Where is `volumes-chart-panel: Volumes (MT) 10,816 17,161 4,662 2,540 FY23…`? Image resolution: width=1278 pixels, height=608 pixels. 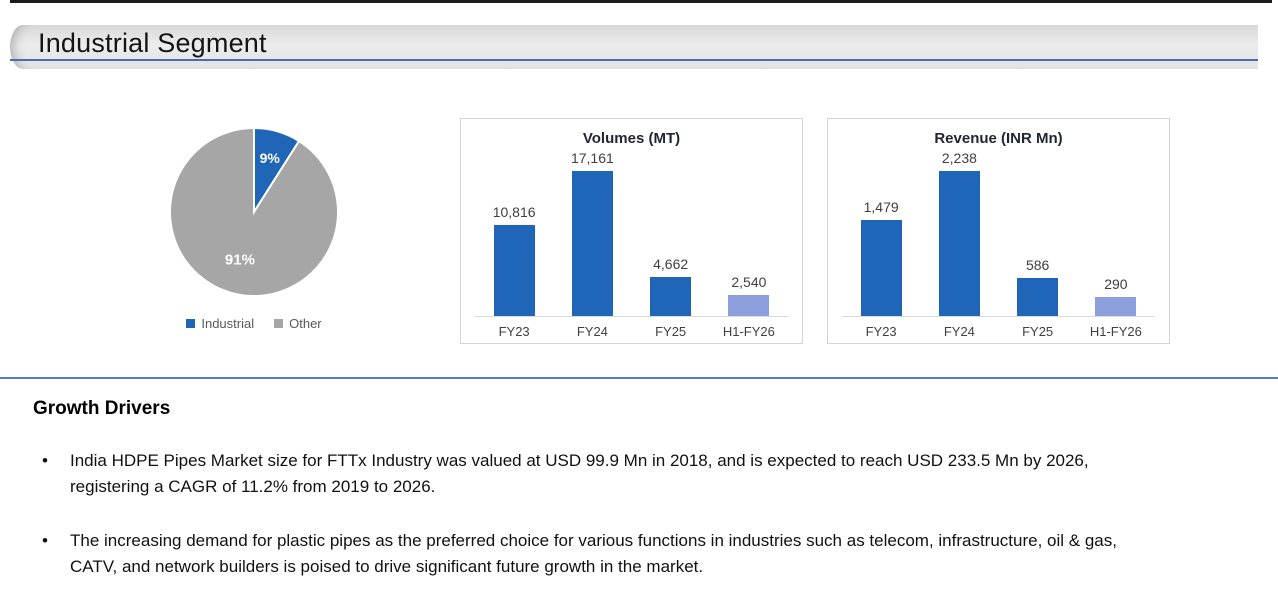 volumes-chart-panel: Volumes (MT) 10,816 17,161 4,662 2,540 FY23… is located at coordinates (631, 231).